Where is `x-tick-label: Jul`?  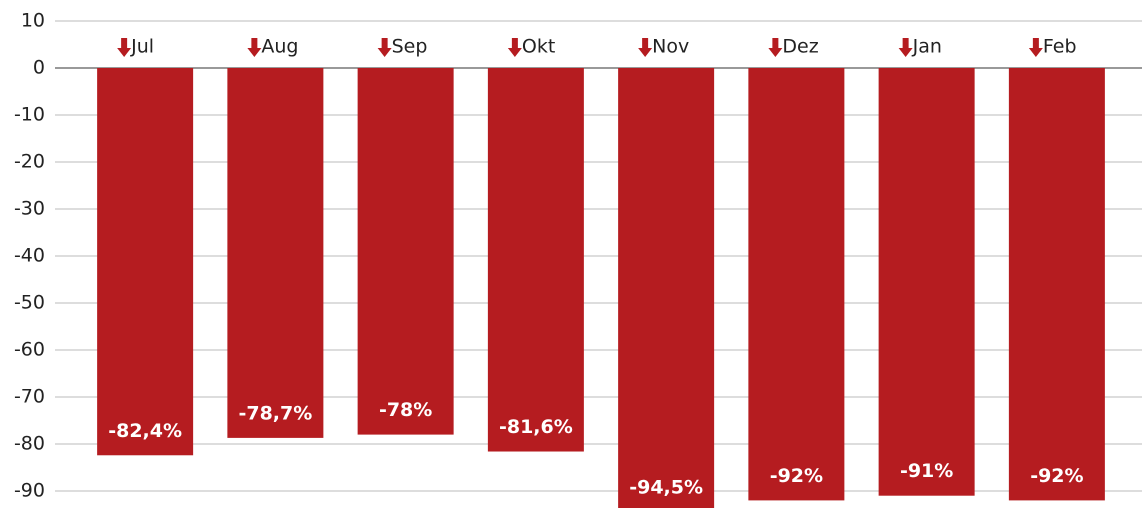
x-tick-label: Jul is located at coordinates (142, 47).